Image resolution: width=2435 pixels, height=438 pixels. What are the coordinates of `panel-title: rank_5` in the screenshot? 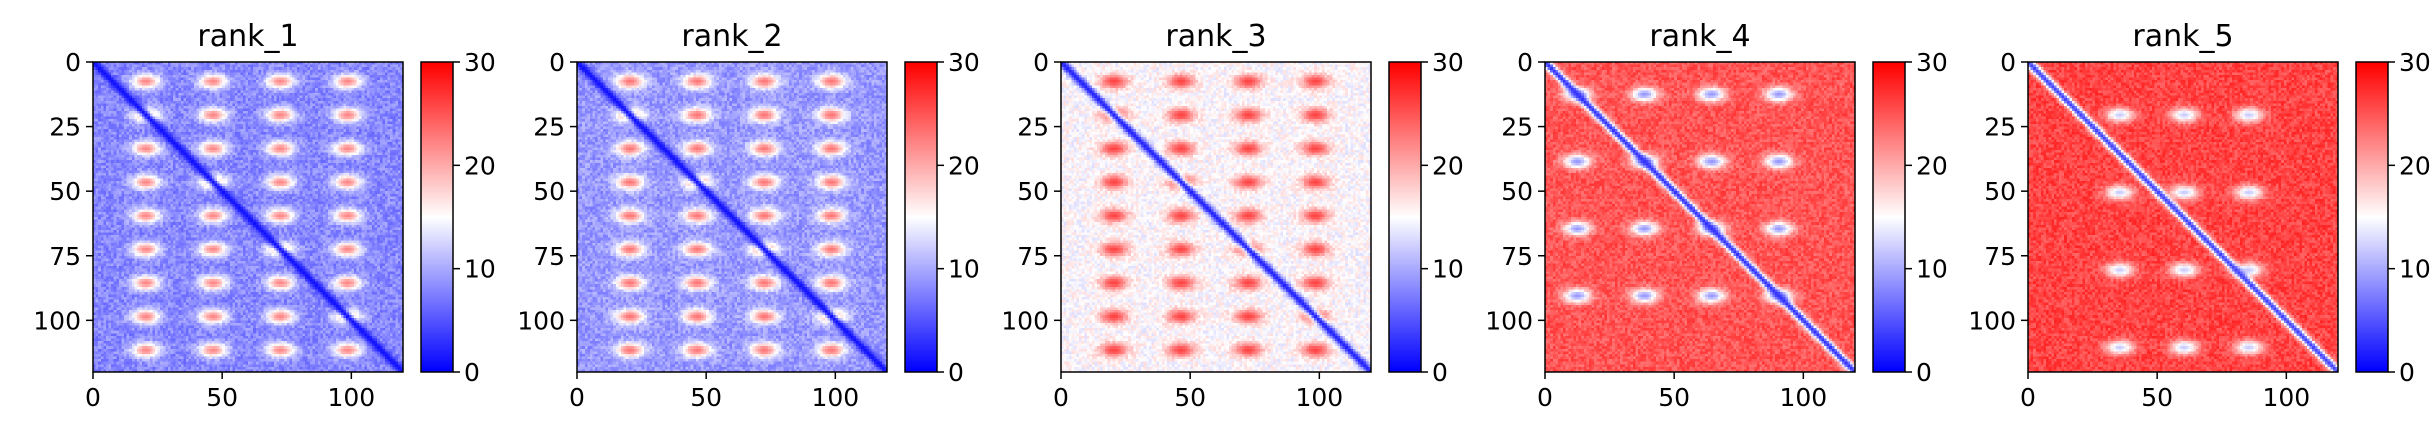 It's located at (2182, 36).